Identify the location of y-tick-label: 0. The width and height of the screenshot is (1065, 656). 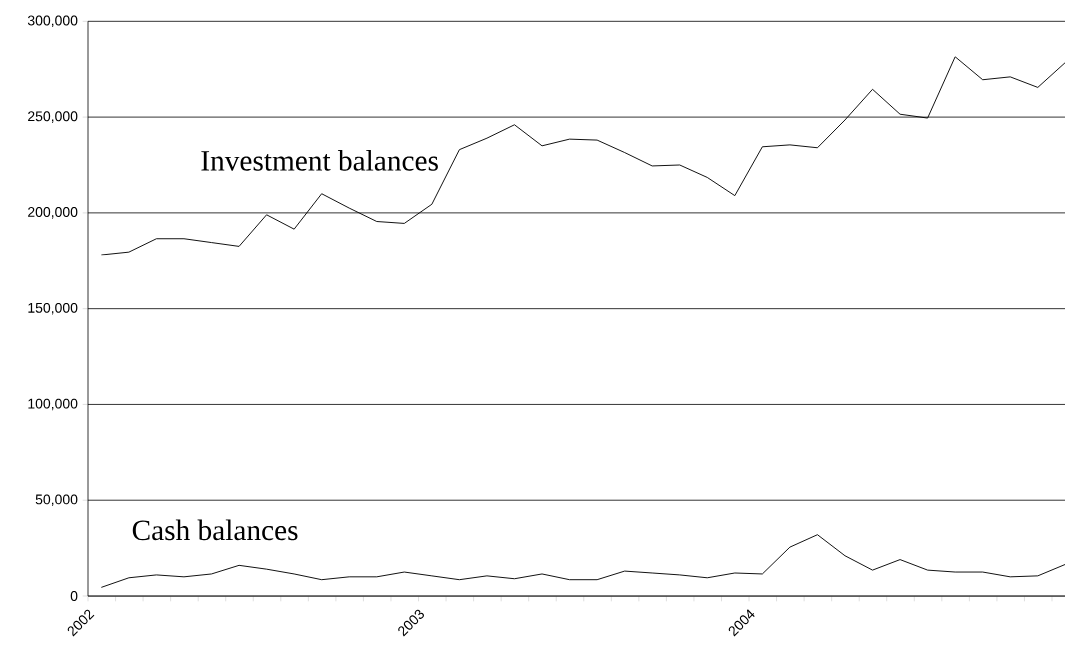
(74, 596).